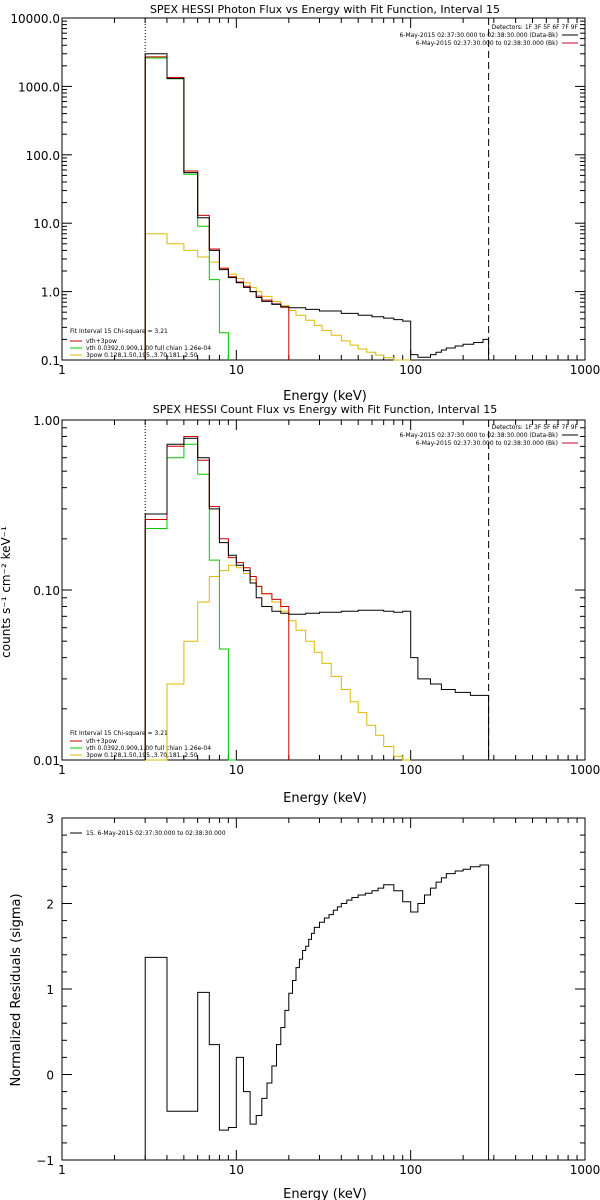  Describe the element at coordinates (50, 1076) in the screenshot. I see `y-tick-label: 0` at that location.